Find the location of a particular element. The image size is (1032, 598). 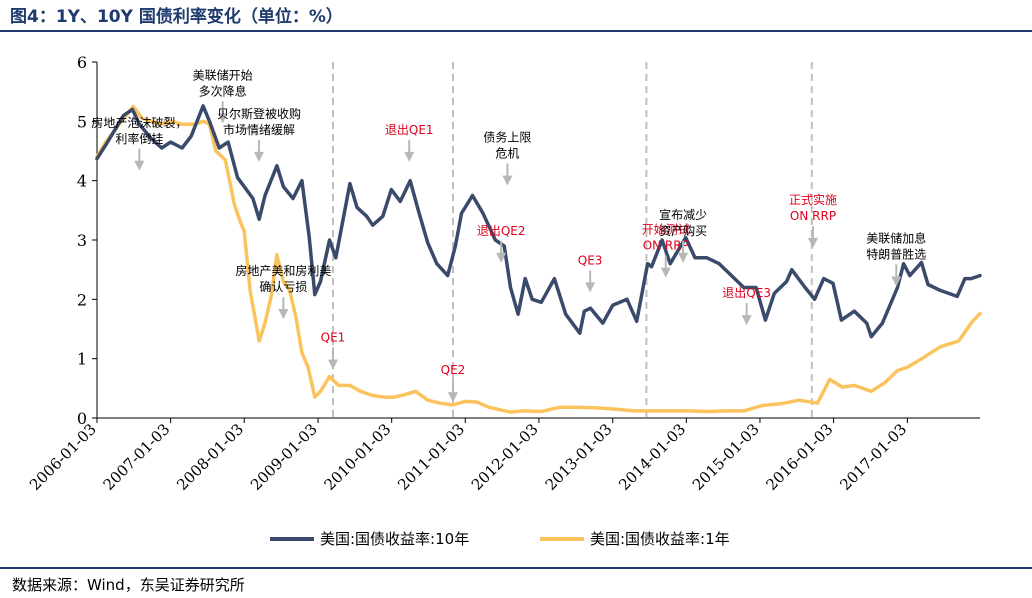

annotation-label: QE3 is located at coordinates (590, 260).